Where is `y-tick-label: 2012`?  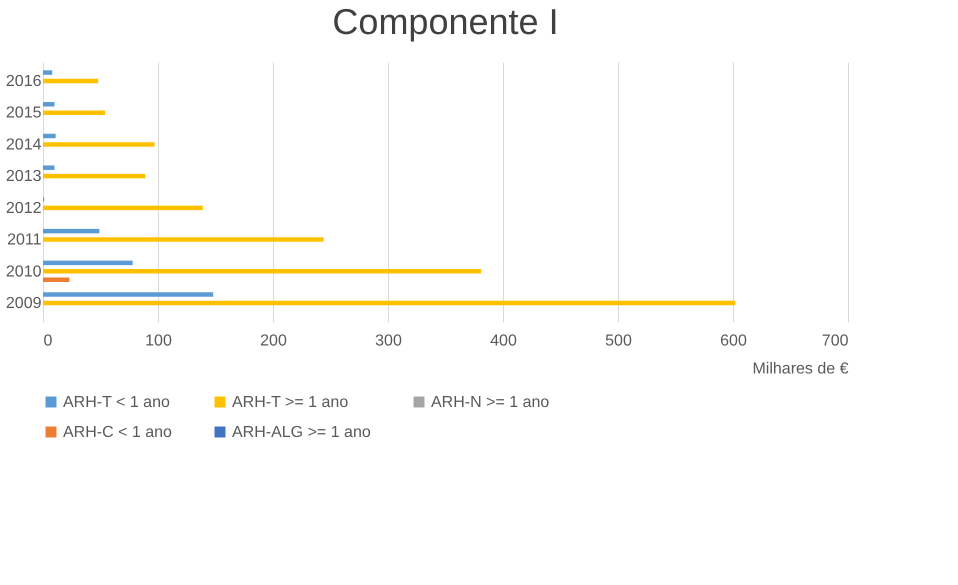
y-tick-label: 2012 is located at coordinates (24, 208).